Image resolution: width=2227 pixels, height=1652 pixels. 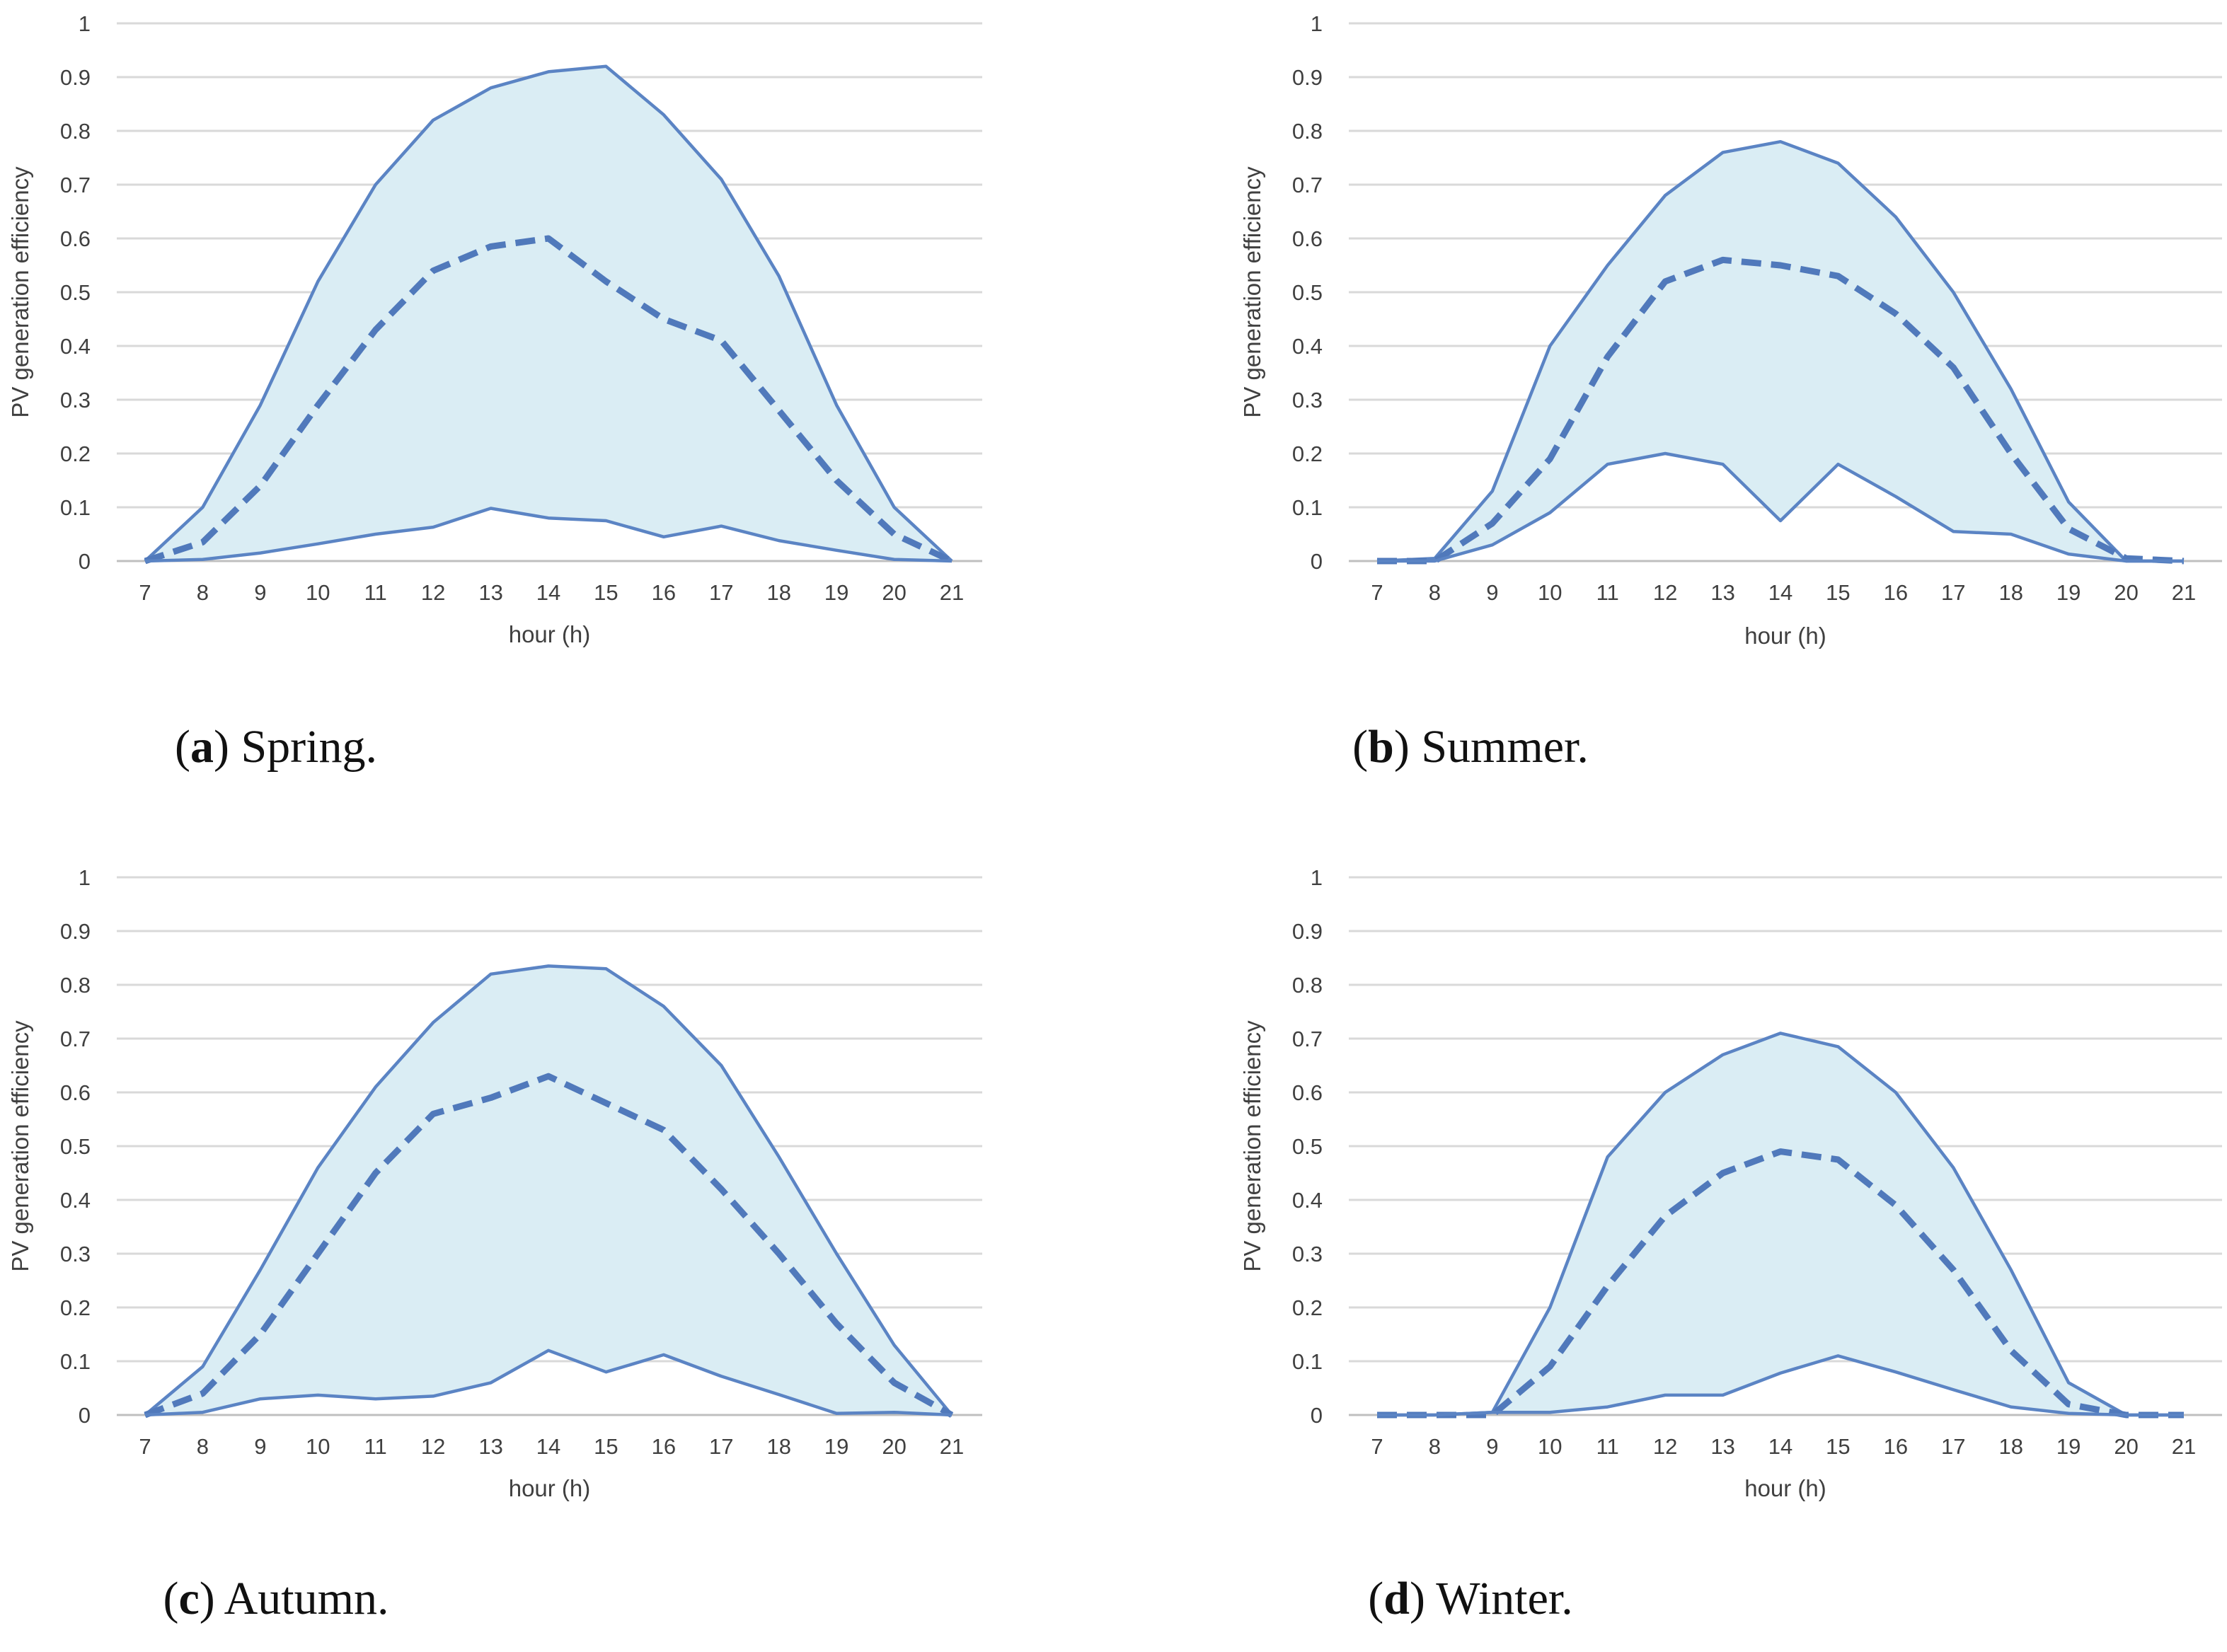 What do you see at coordinates (1308, 1361) in the screenshot?
I see `y-tick-label: 0.1` at bounding box center [1308, 1361].